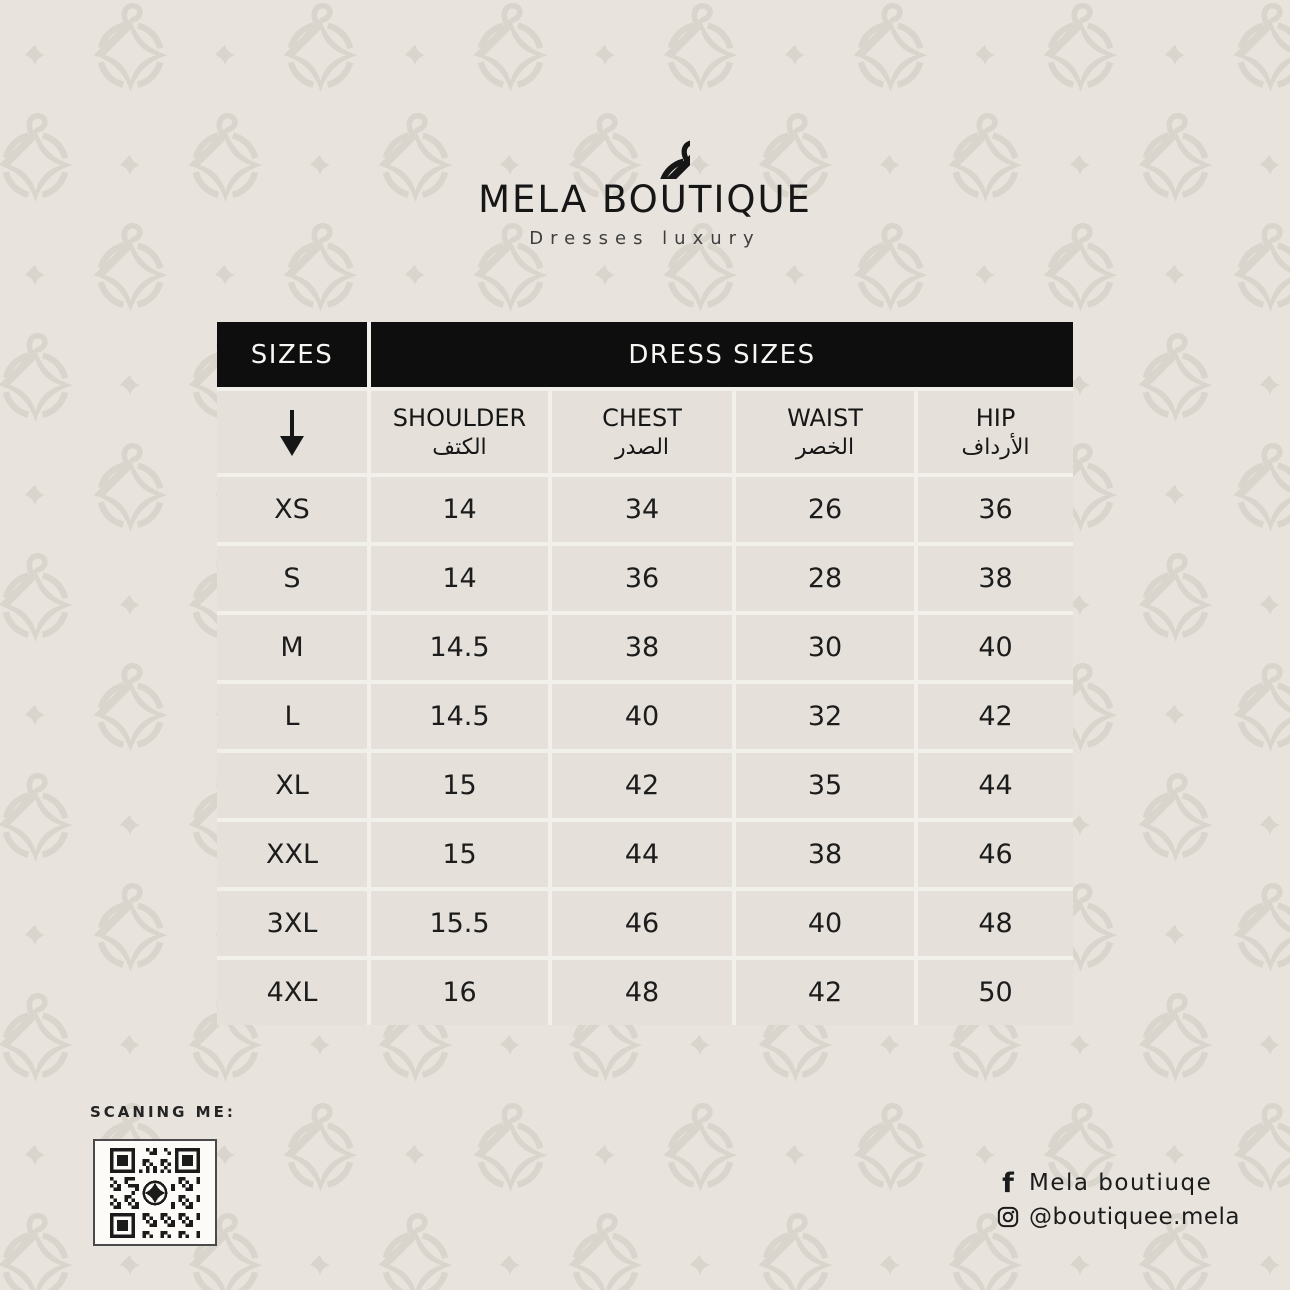 The height and width of the screenshot is (1290, 1290). Describe the element at coordinates (825, 647) in the screenshot. I see `measurement-cell: 30` at that location.